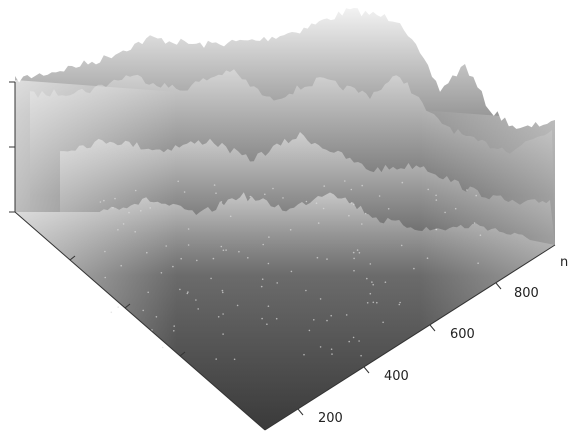 This screenshot has width=573, height=436. I want to click on axis-unit: n, so click(564, 262).